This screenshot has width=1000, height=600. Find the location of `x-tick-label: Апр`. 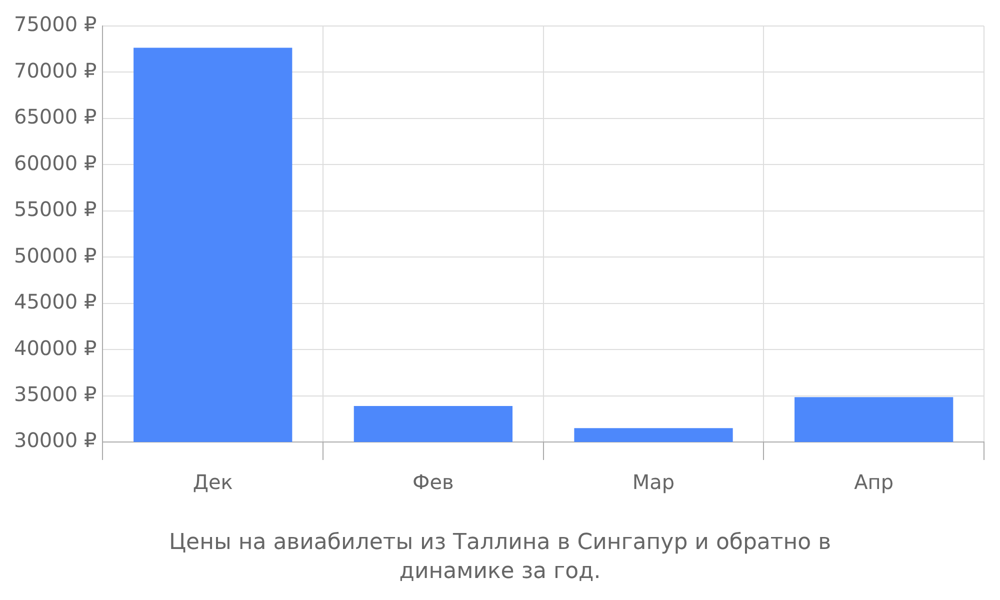

x-tick-label: Апр is located at coordinates (874, 482).